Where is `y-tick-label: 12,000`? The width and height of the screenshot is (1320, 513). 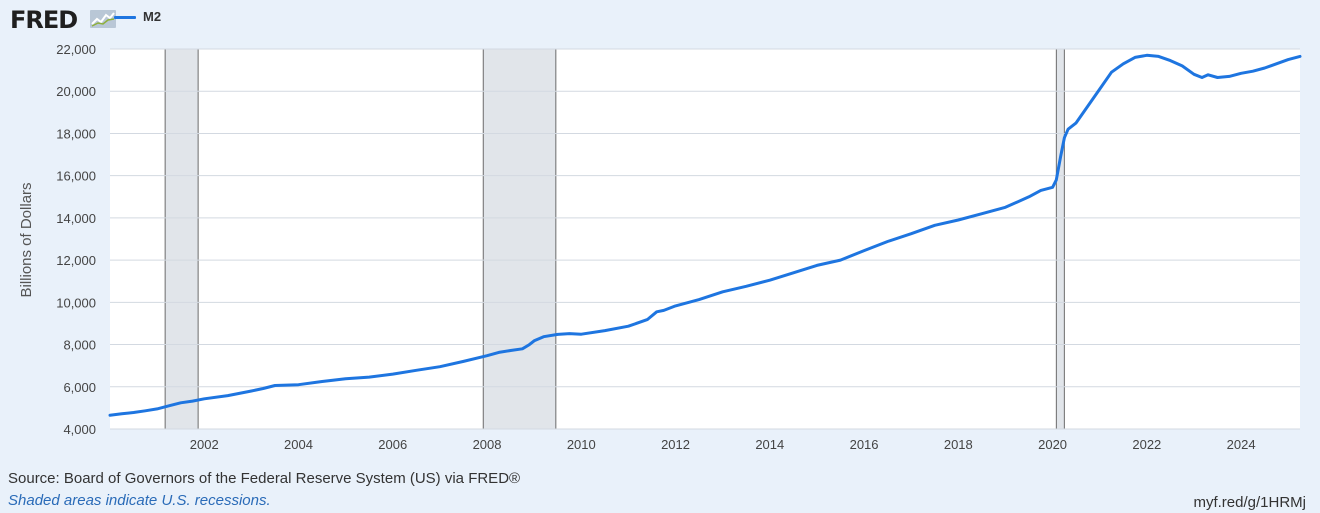
y-tick-label: 12,000 is located at coordinates (76, 260).